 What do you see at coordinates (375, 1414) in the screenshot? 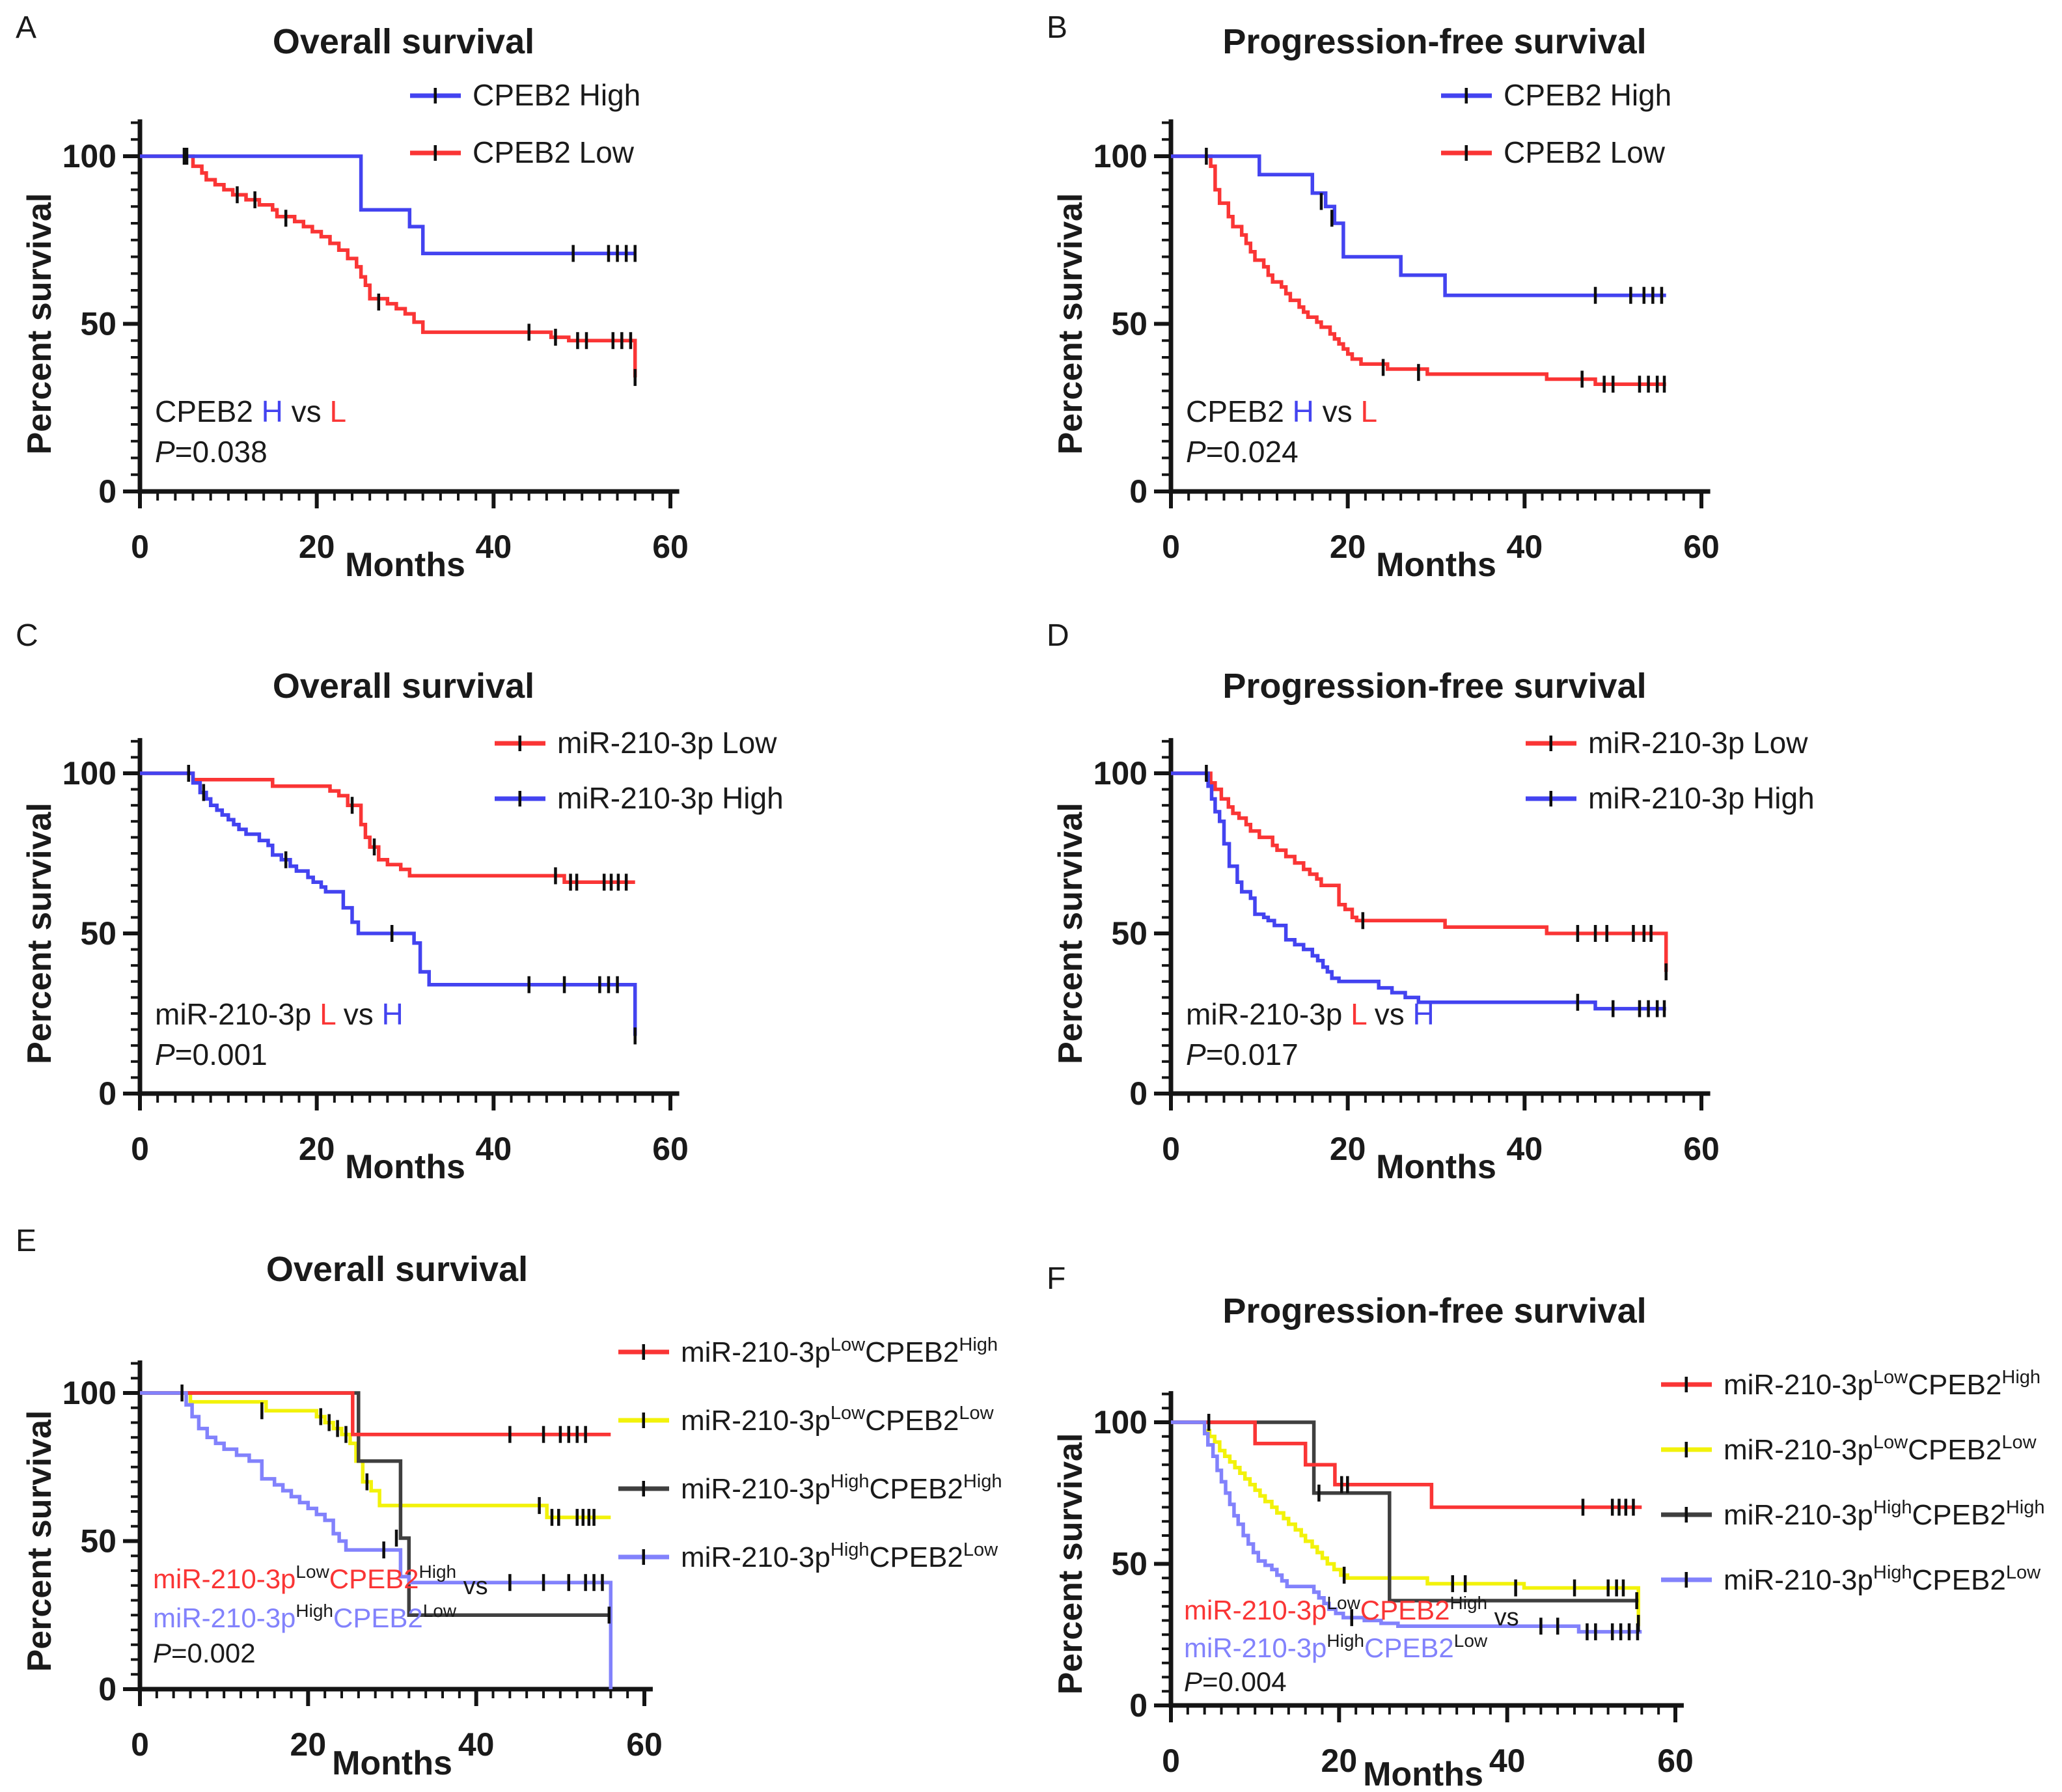
I see `curve-mir-210-3p-low-cpeb2-high` at bounding box center [375, 1414].